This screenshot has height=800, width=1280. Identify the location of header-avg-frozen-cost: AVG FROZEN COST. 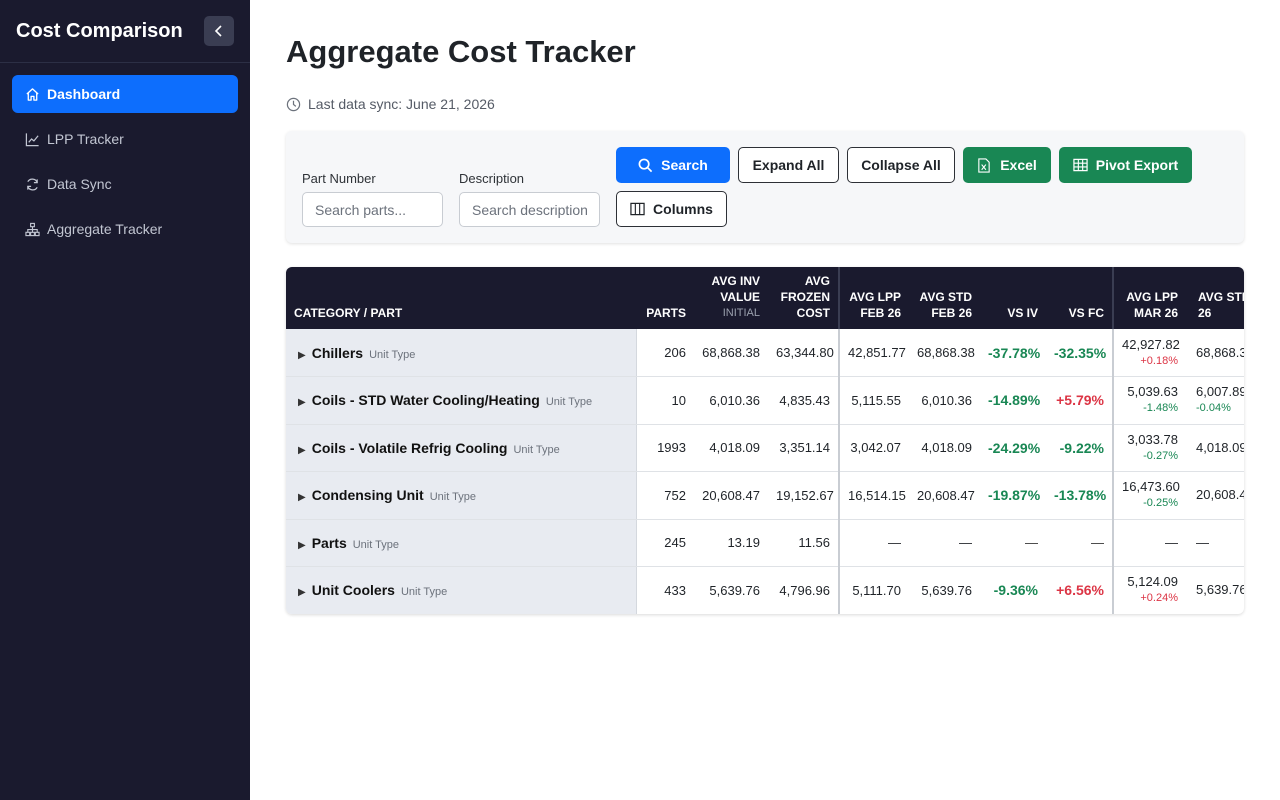
(803, 298).